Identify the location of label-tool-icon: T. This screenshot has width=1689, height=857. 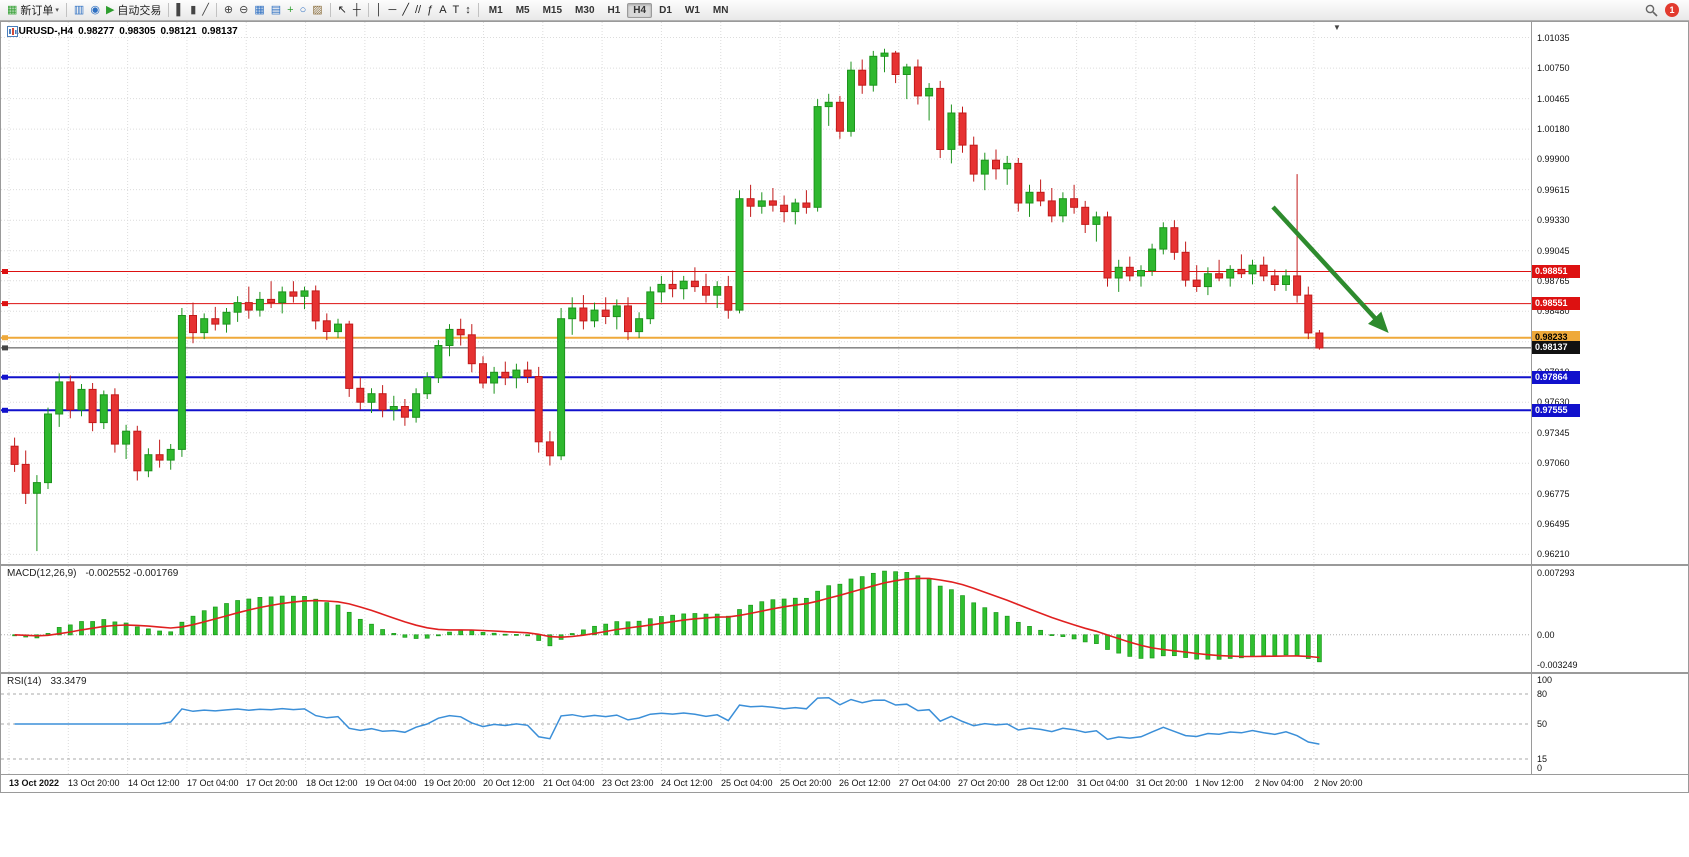
(456, 10).